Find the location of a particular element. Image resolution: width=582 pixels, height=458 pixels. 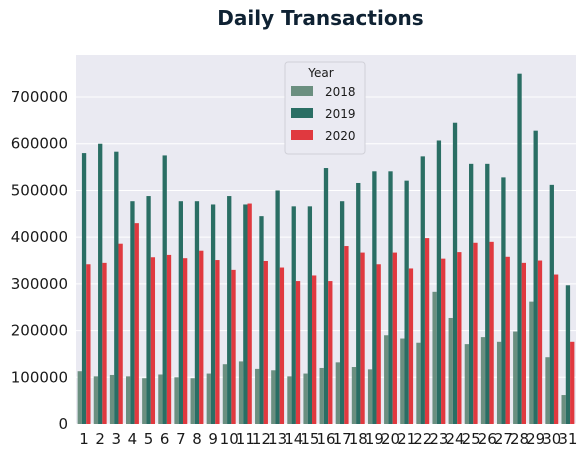

x-tick-label: 13 is located at coordinates (277, 439).